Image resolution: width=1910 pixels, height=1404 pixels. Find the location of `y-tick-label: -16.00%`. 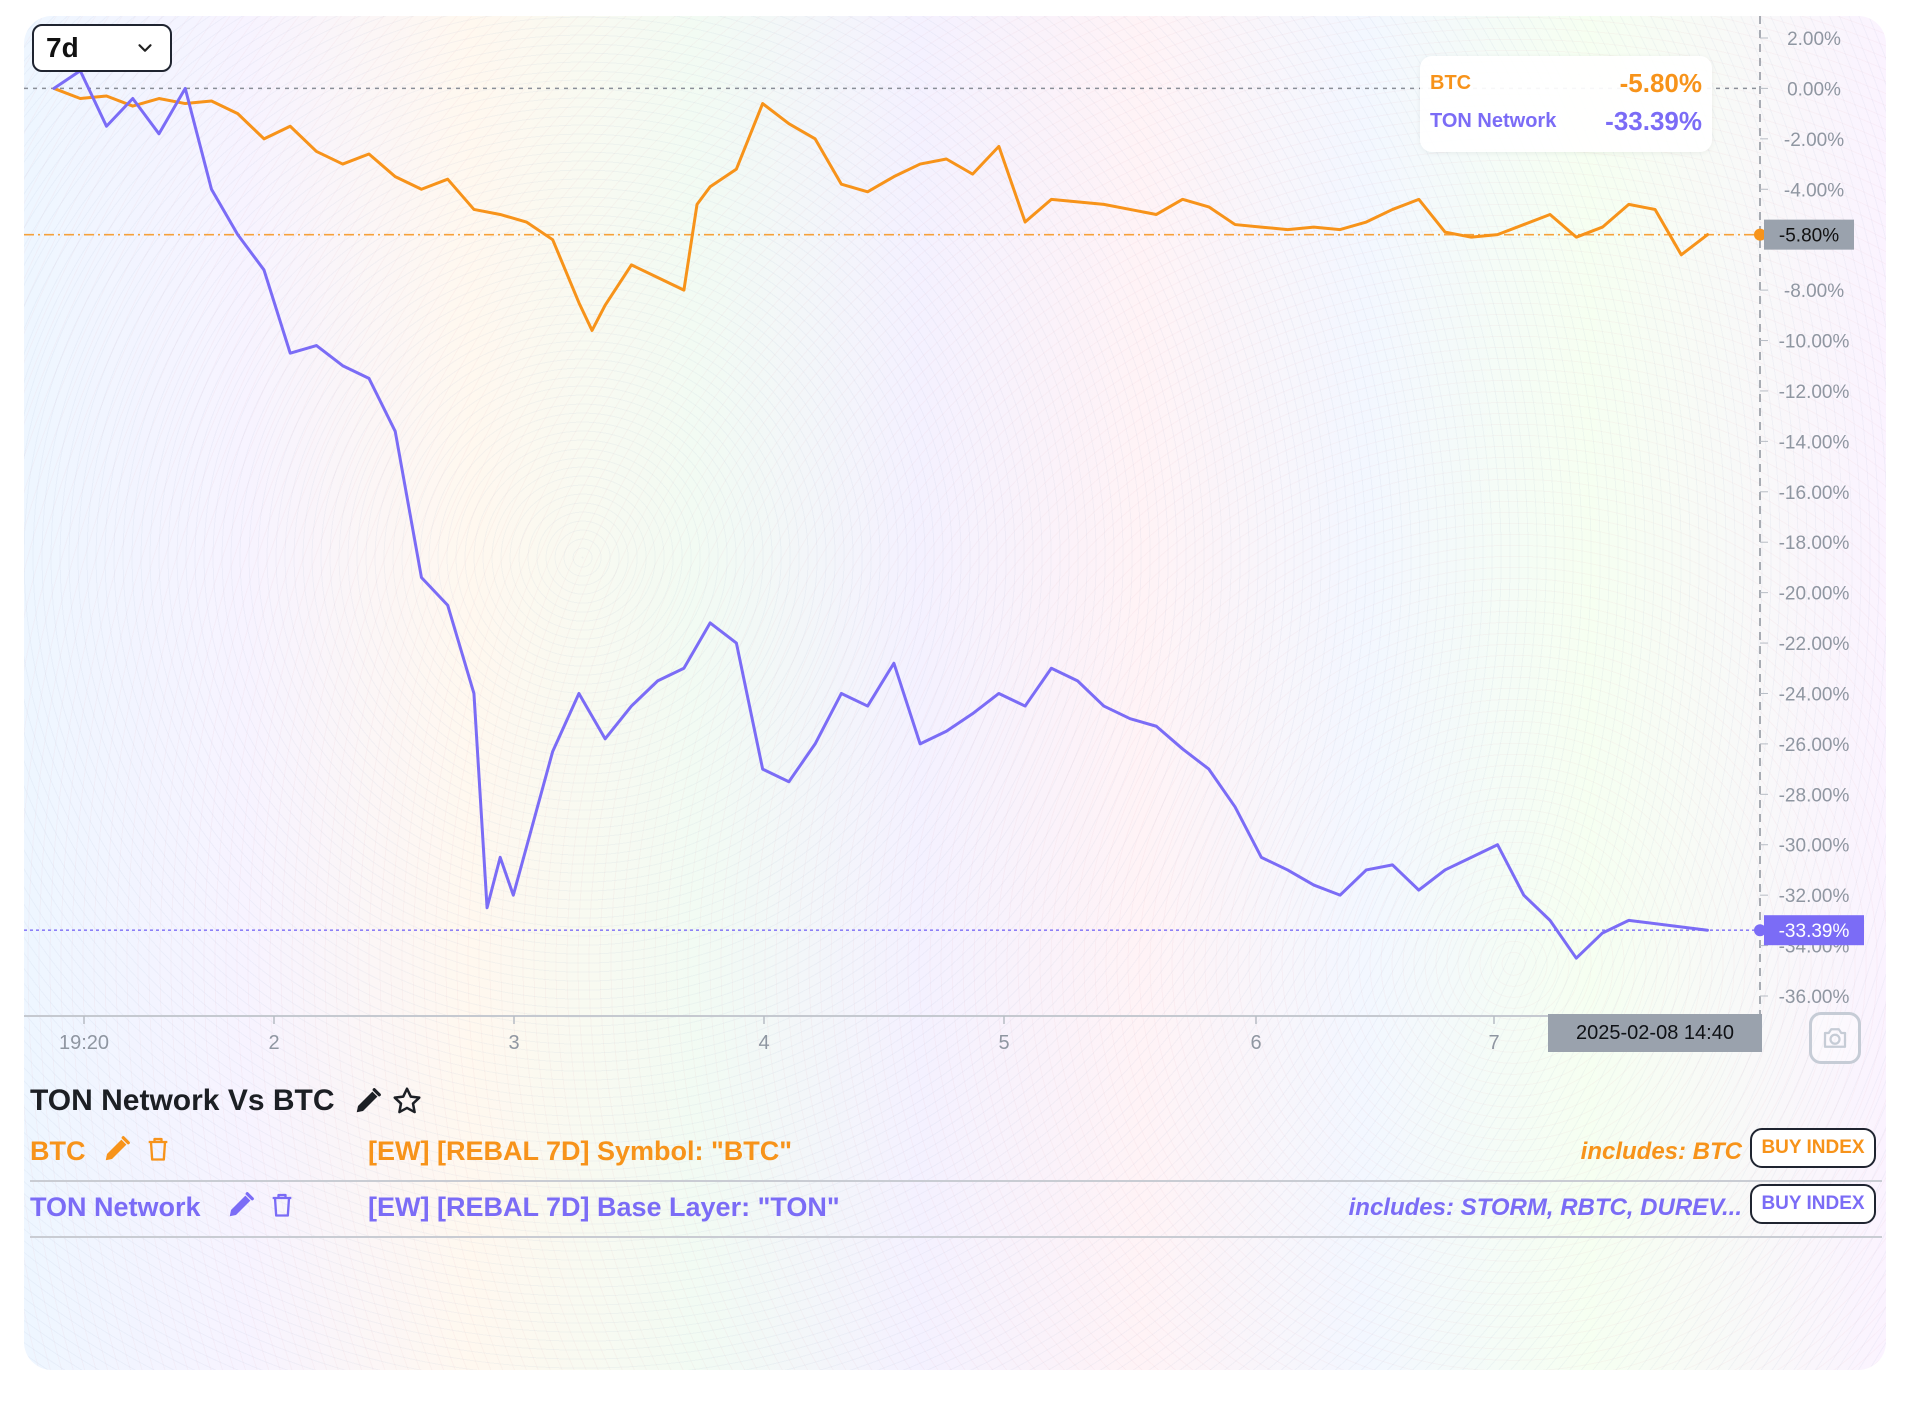

y-tick-label: -16.00% is located at coordinates (1814, 493).